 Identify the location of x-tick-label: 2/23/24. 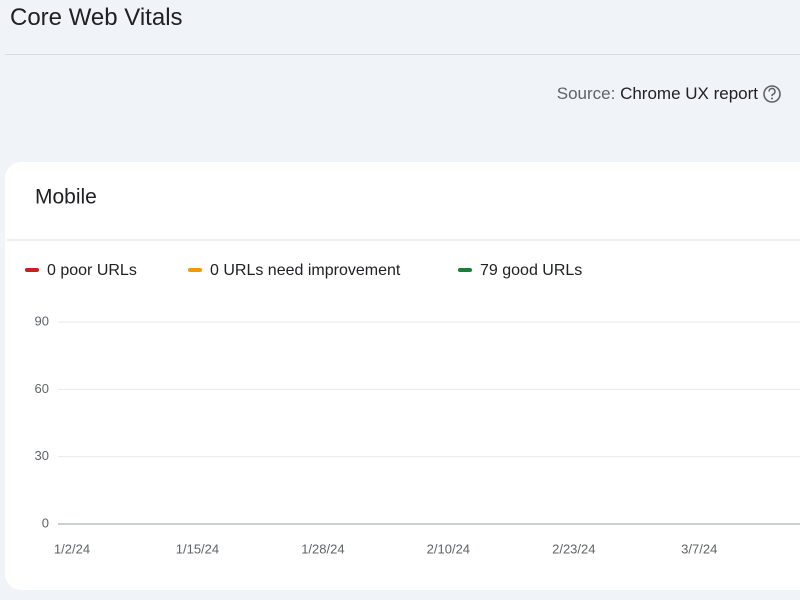
(573, 548).